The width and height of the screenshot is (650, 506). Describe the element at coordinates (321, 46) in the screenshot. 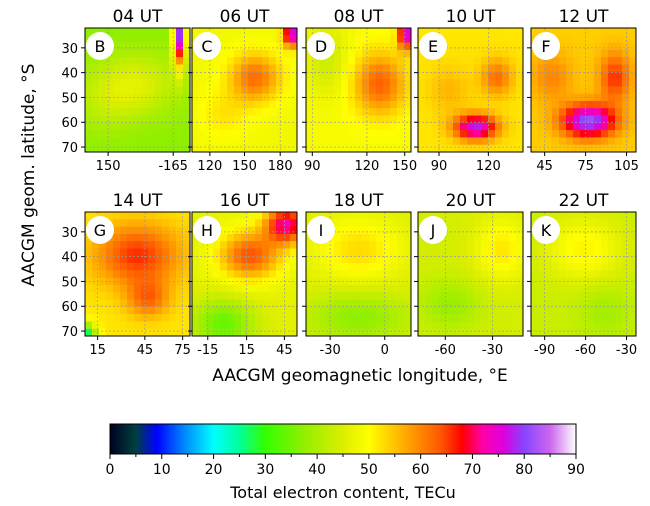

I see `panel-letter-badge` at that location.